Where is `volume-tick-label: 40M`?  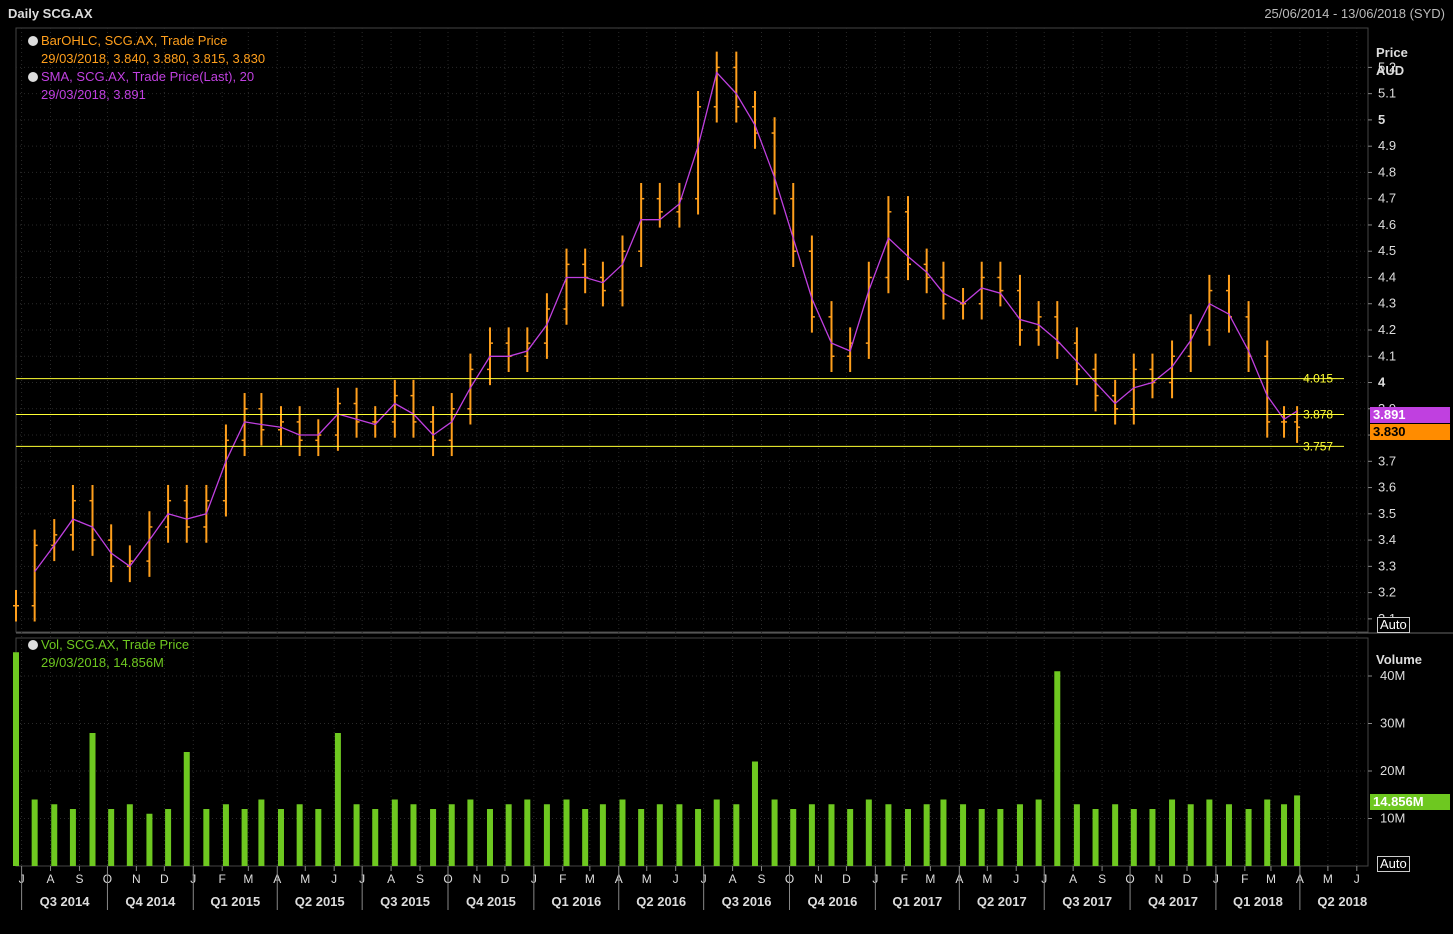
volume-tick-label: 40M is located at coordinates (1392, 675).